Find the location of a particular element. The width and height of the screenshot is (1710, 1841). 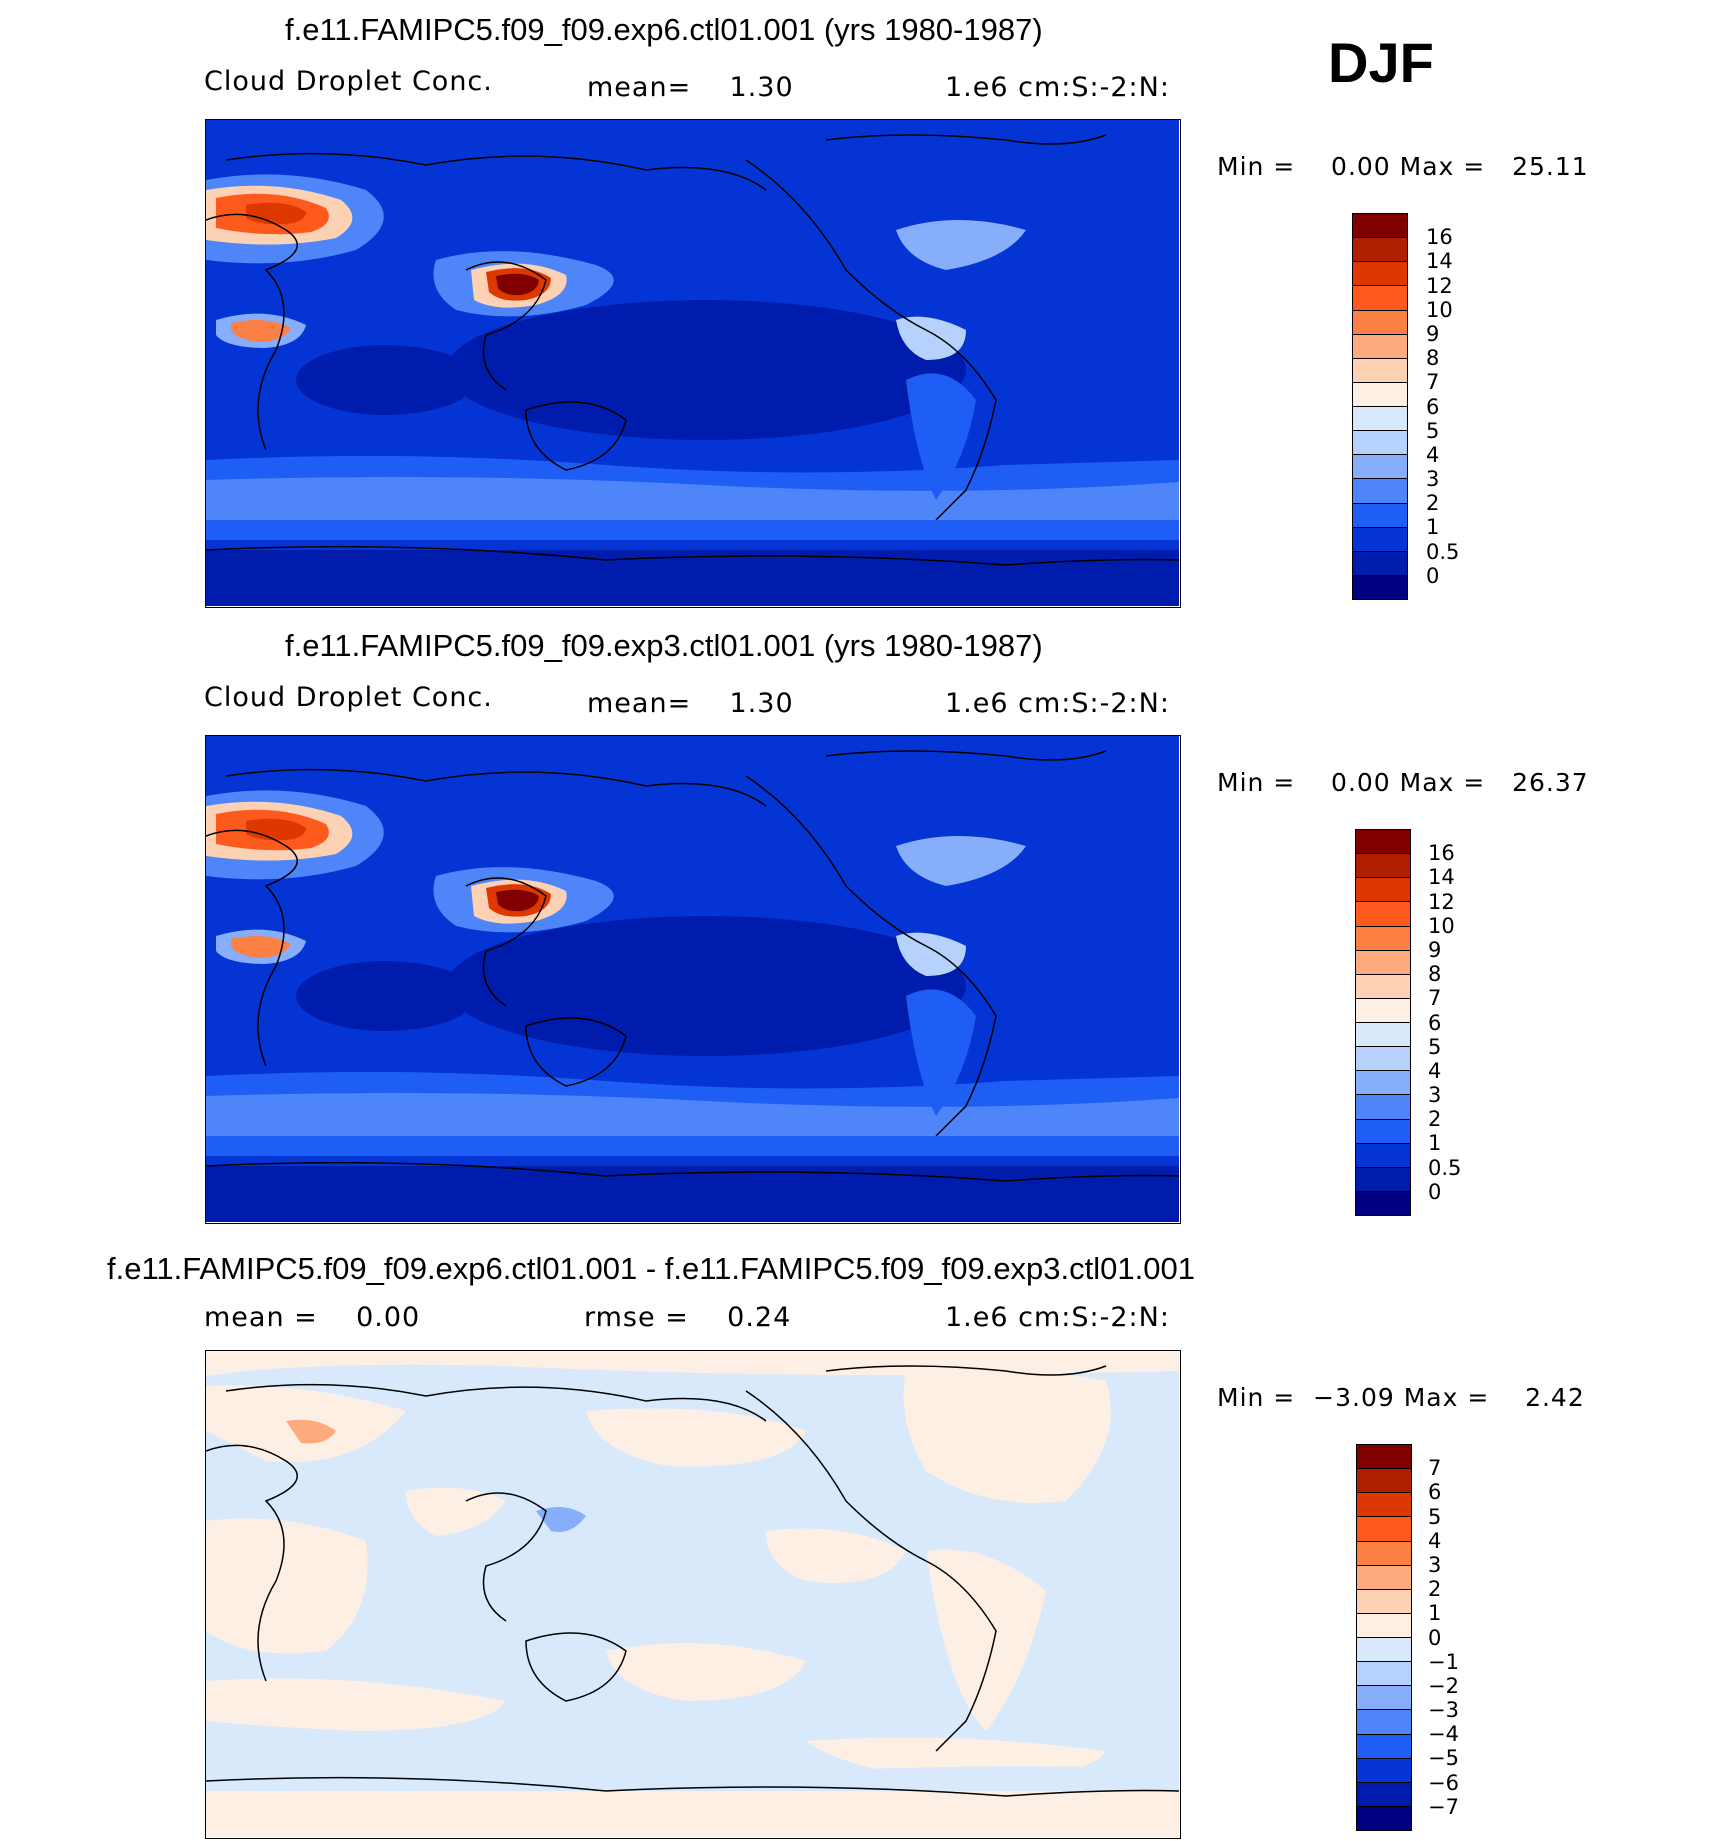

panel-3-rmse: rmse = 0.24 is located at coordinates (688, 1317).